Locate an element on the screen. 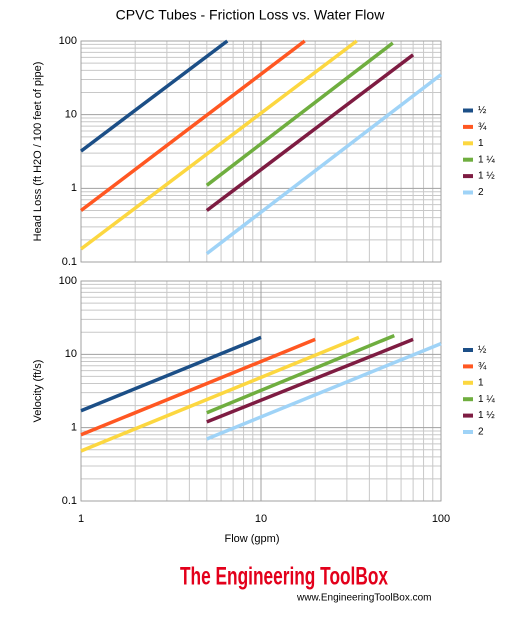  x-tick-label: 100 is located at coordinates (441, 519).